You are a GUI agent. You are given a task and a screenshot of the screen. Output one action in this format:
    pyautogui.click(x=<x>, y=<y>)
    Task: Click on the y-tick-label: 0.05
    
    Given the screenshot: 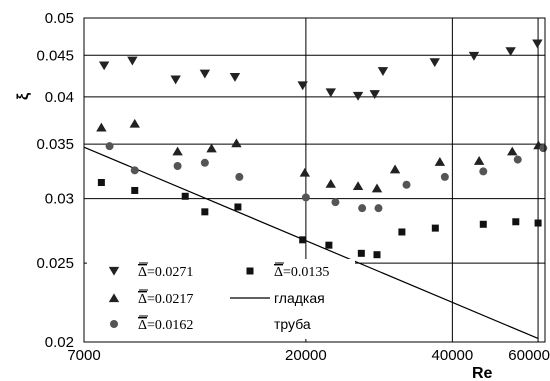 What is the action you would take?
    pyautogui.click(x=59, y=18)
    